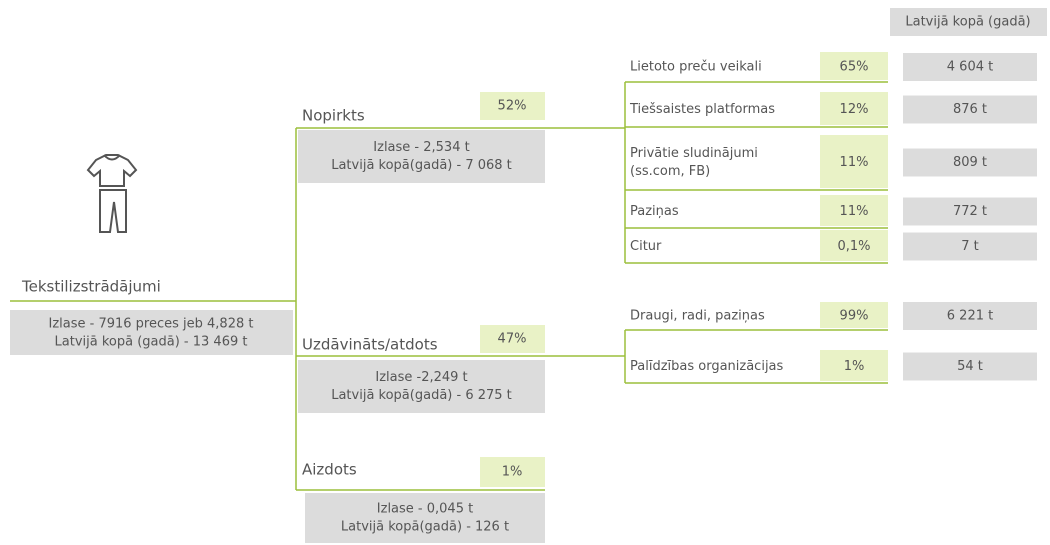  I want to click on channel-total: 54 t, so click(970, 366).